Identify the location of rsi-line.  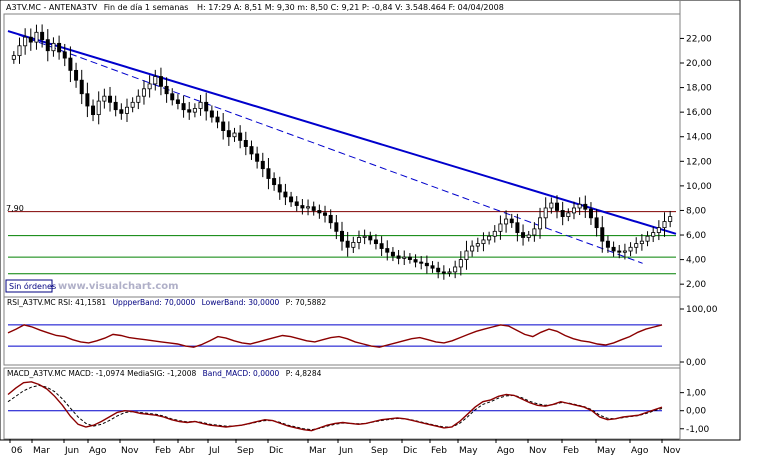
(335, 336).